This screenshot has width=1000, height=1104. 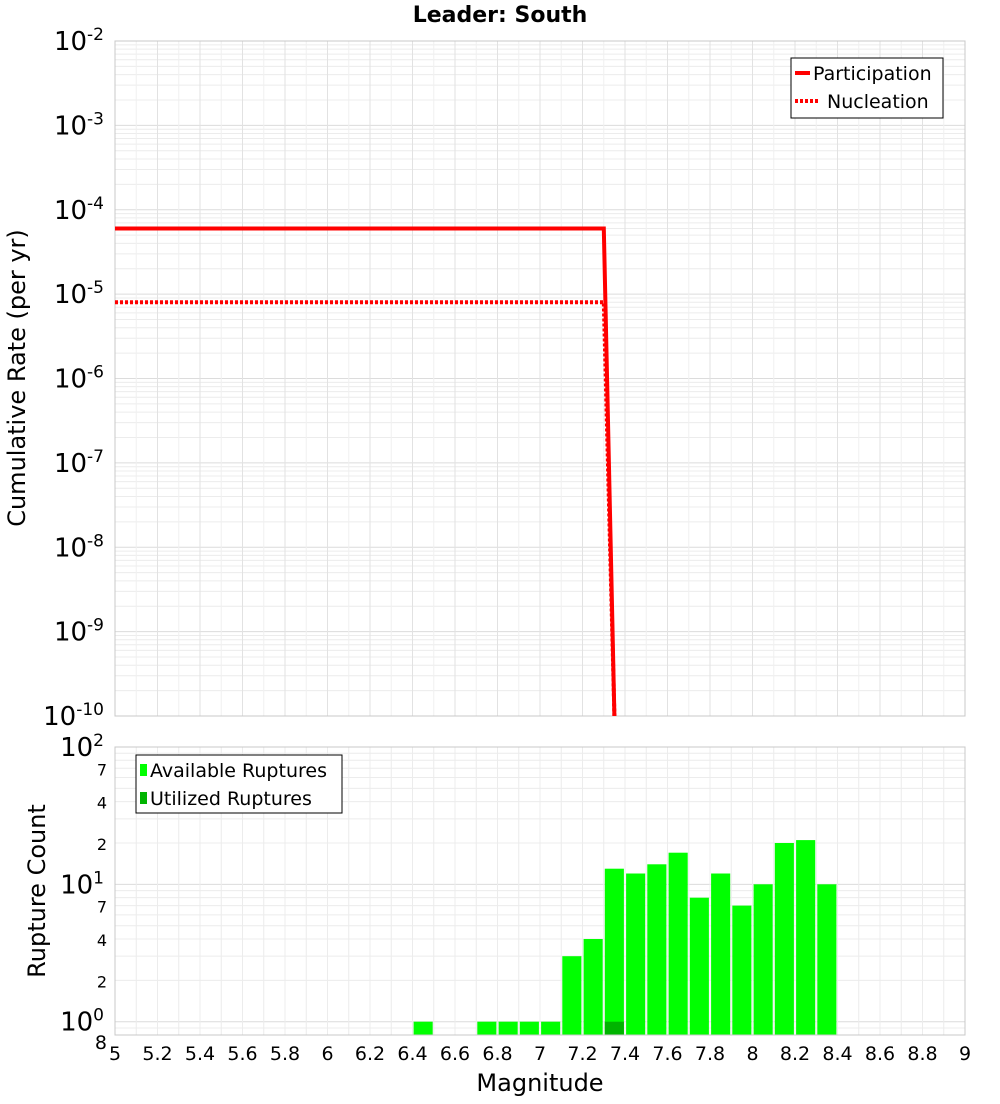 I want to click on bottom-y-major-tick-label: 10², so click(x=82, y=747).